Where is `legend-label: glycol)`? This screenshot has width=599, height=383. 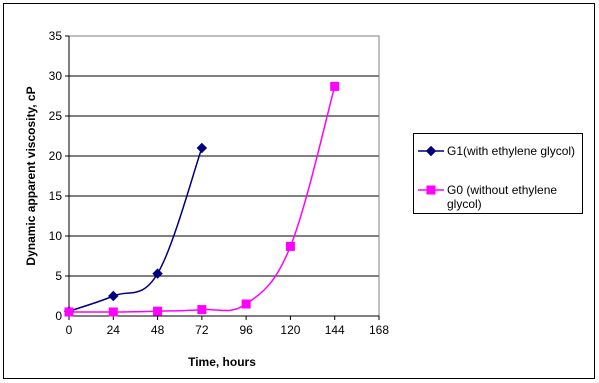
legend-label: glycol) is located at coordinates (464, 204).